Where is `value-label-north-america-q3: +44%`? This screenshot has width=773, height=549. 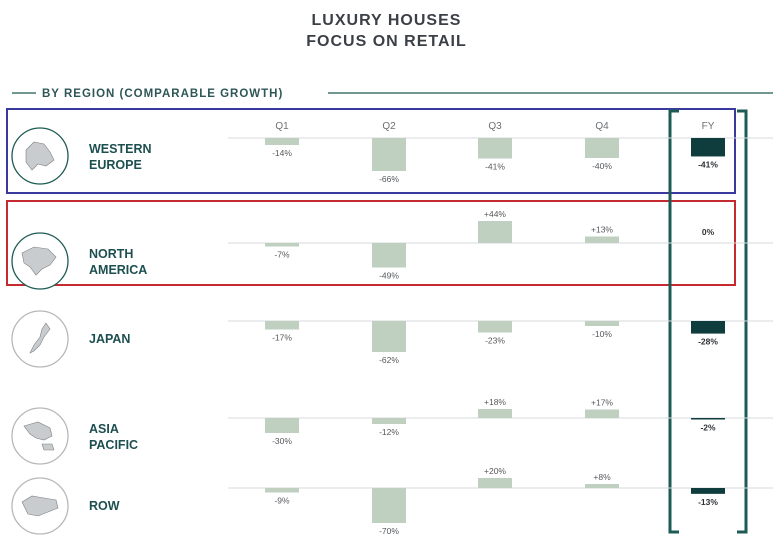
value-label-north-america-q3: +44% is located at coordinates (495, 214).